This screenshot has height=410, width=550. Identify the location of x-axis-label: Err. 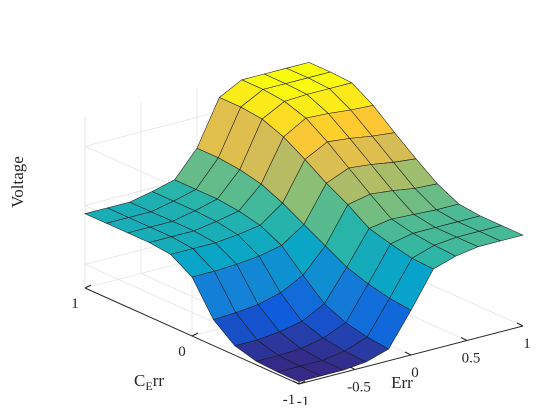
(402, 382).